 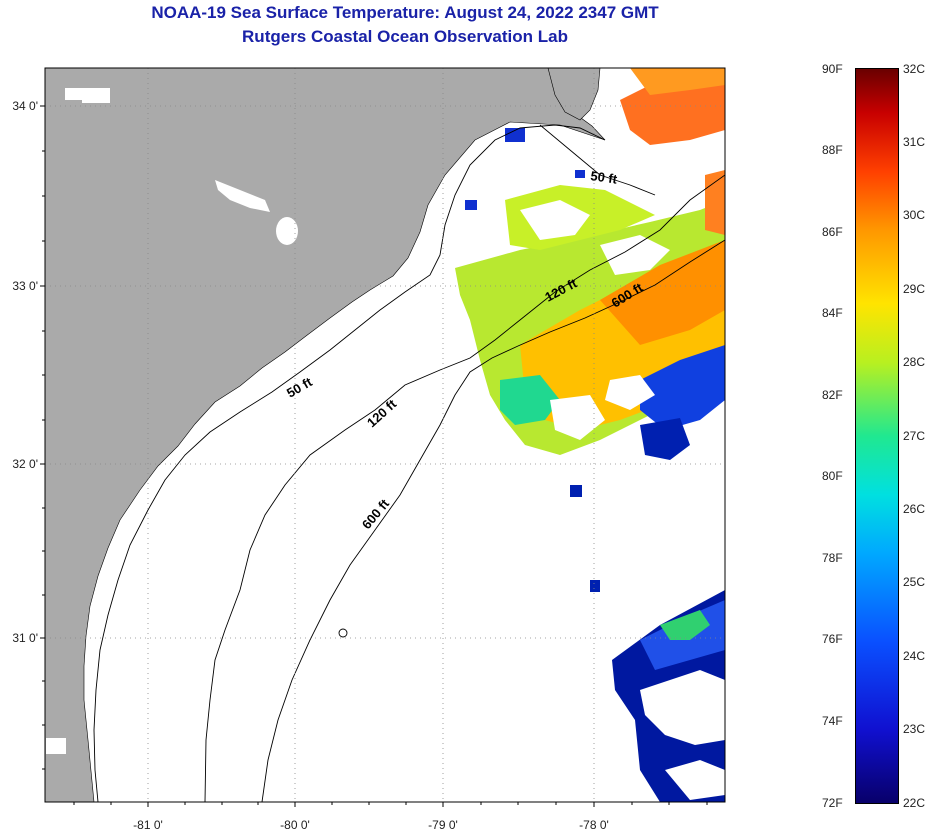 I want to click on colorbar-f-label: 88F, so click(x=832, y=150).